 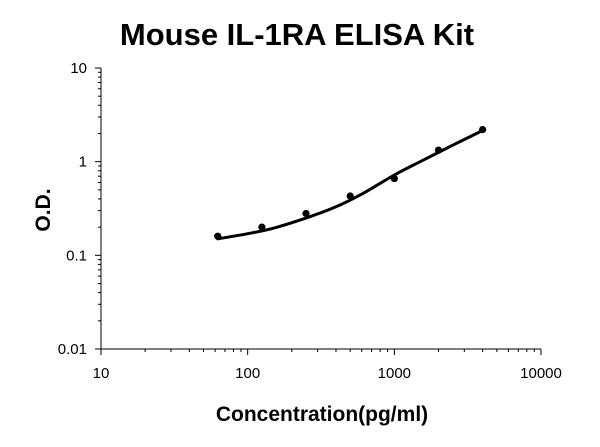 I want to click on x-tick-label: 100, so click(x=247, y=373).